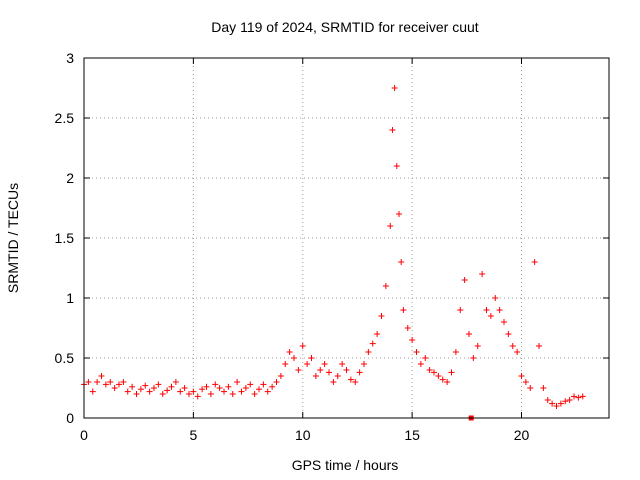 This screenshot has width=640, height=480. I want to click on y-tick-label: 1.5, so click(65, 238).